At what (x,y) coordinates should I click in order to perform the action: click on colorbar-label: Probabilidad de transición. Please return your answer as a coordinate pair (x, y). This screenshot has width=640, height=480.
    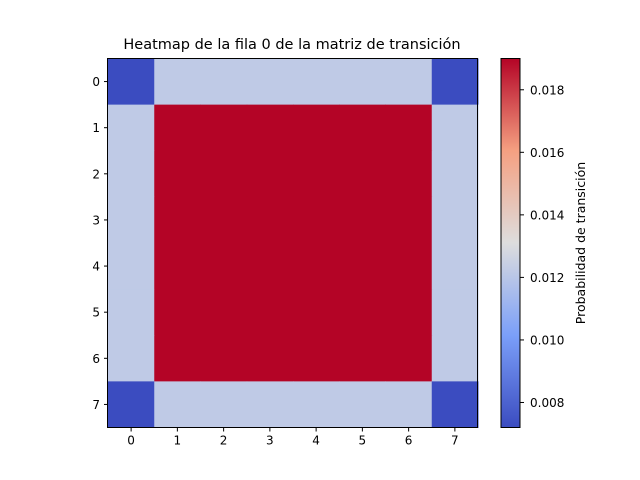
    Looking at the image, I should click on (580, 243).